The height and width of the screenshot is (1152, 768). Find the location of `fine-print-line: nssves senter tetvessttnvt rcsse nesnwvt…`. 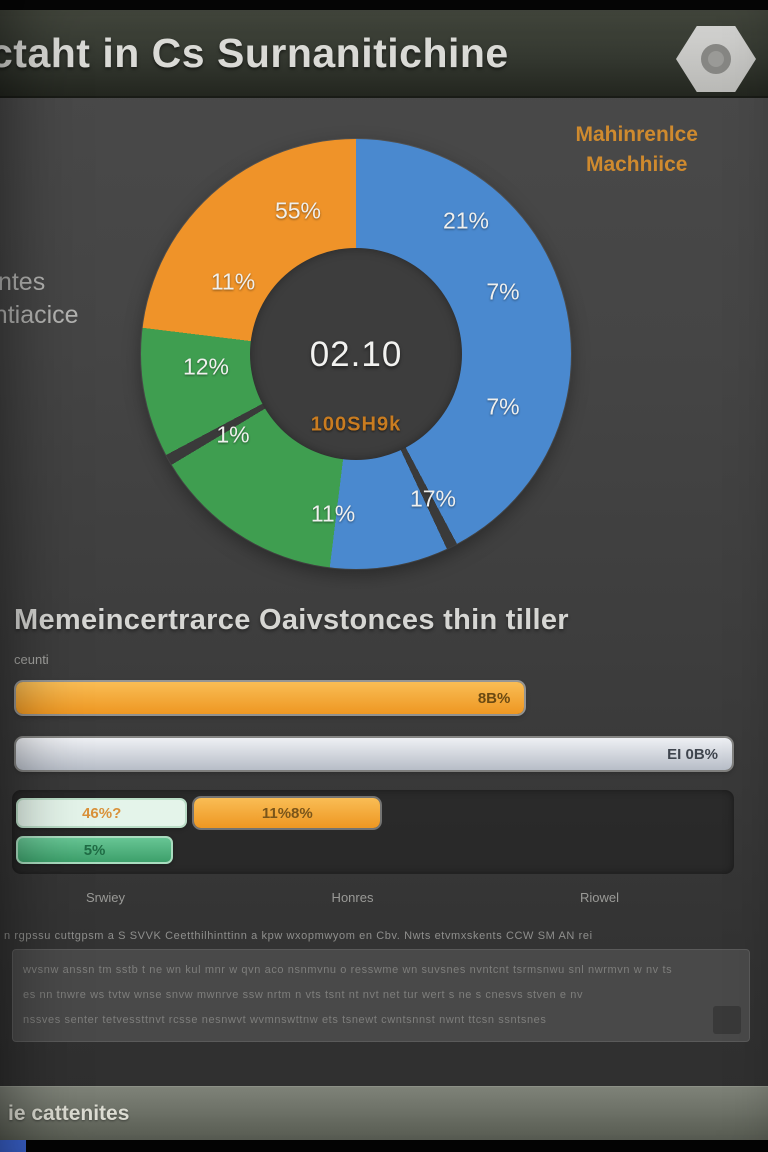

fine-print-line: nssves senter tetvessttnvt rcsse nesnwvt… is located at coordinates (285, 1020).